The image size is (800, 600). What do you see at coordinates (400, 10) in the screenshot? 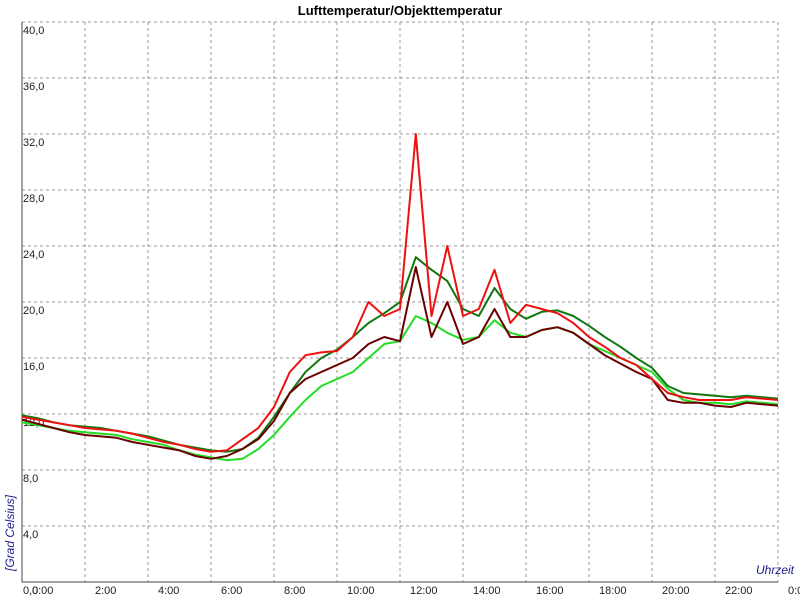
I see `chart-title: Lufttemperatur/Objekttemperatur` at bounding box center [400, 10].